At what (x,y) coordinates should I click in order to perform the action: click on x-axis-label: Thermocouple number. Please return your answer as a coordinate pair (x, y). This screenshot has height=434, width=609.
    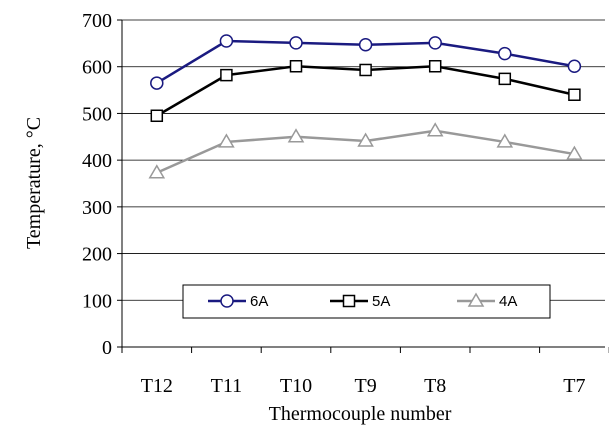
    Looking at the image, I should click on (360, 414).